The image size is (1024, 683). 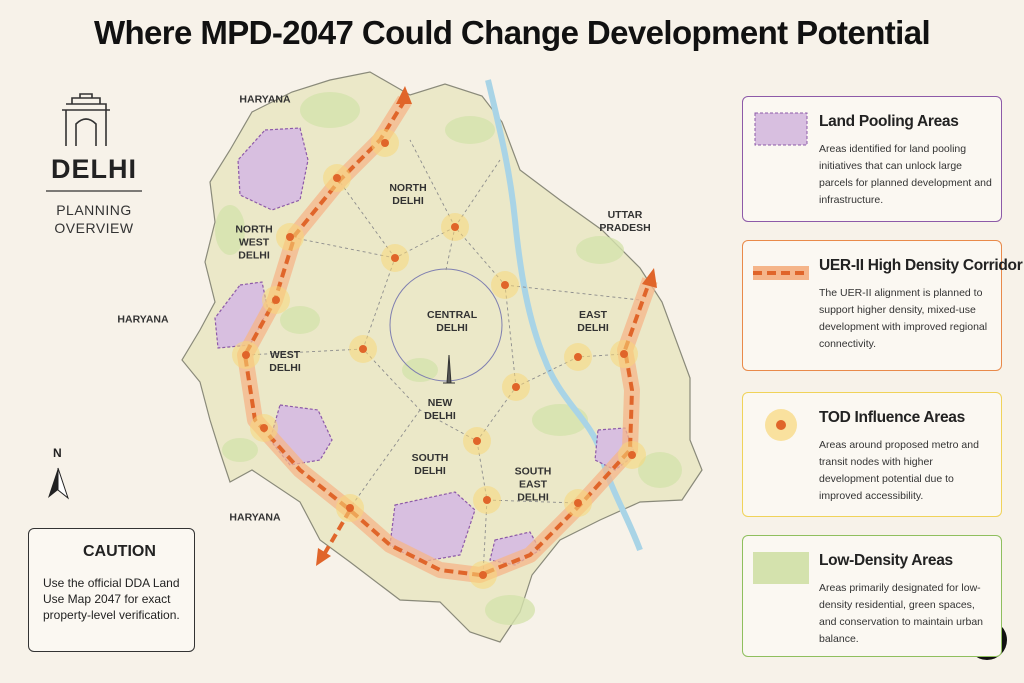 I want to click on india-gate-icon, so click(x=86, y=119).